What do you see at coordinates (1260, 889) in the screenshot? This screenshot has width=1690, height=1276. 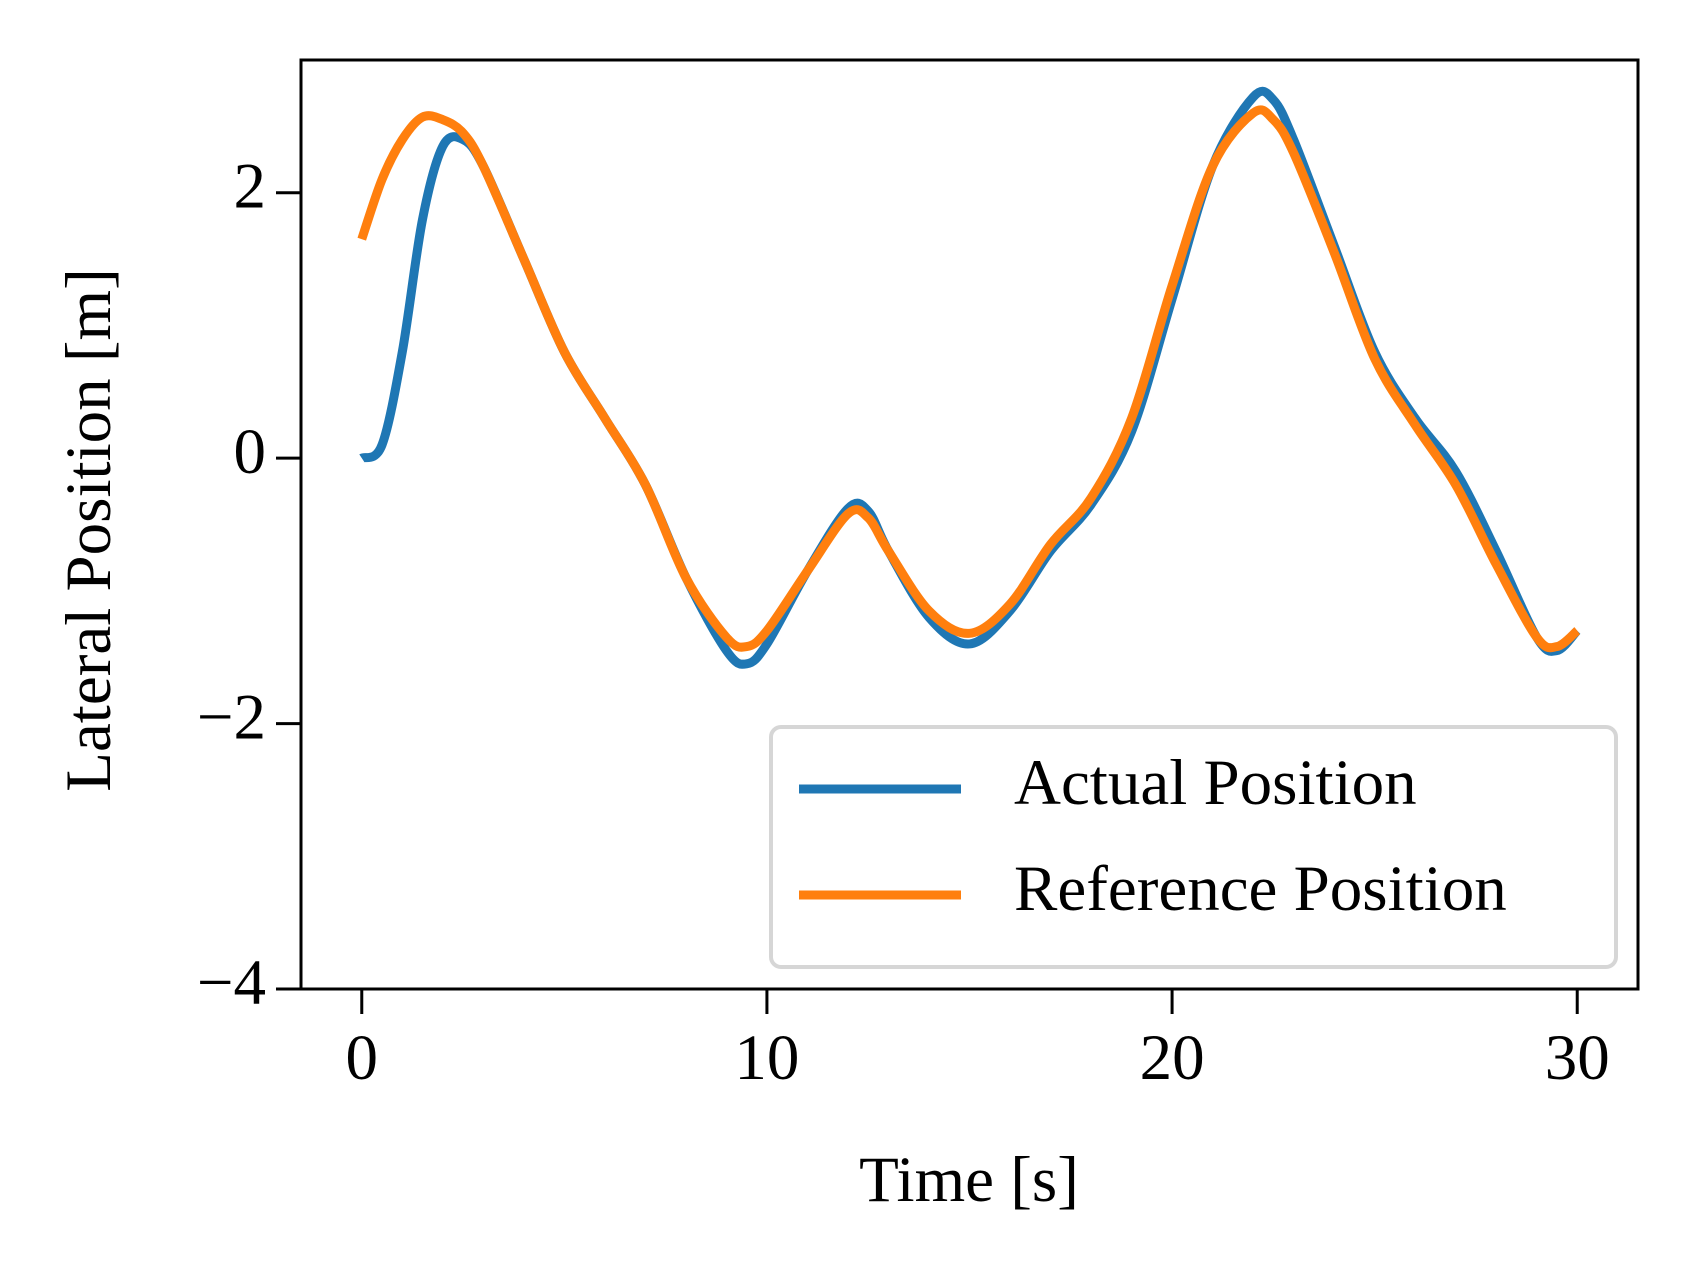 I see `legend-label: Reference Position` at bounding box center [1260, 889].